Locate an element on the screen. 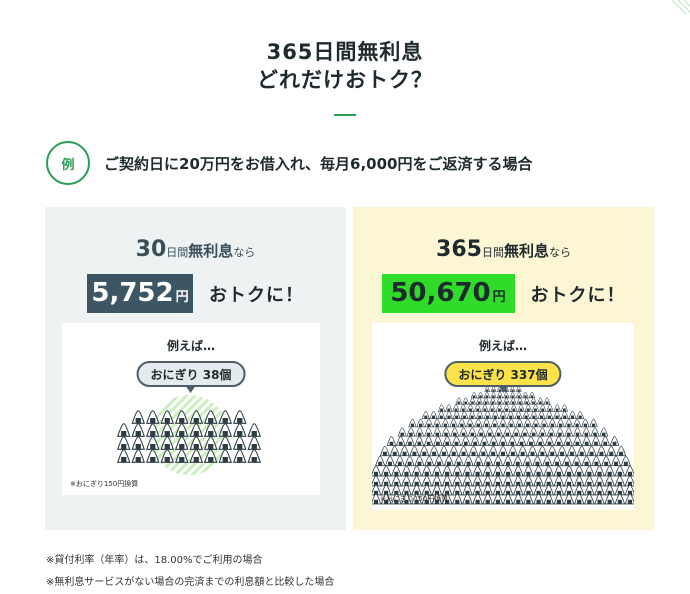 The width and height of the screenshot is (690, 594). days-number: 365 is located at coordinates (459, 249).